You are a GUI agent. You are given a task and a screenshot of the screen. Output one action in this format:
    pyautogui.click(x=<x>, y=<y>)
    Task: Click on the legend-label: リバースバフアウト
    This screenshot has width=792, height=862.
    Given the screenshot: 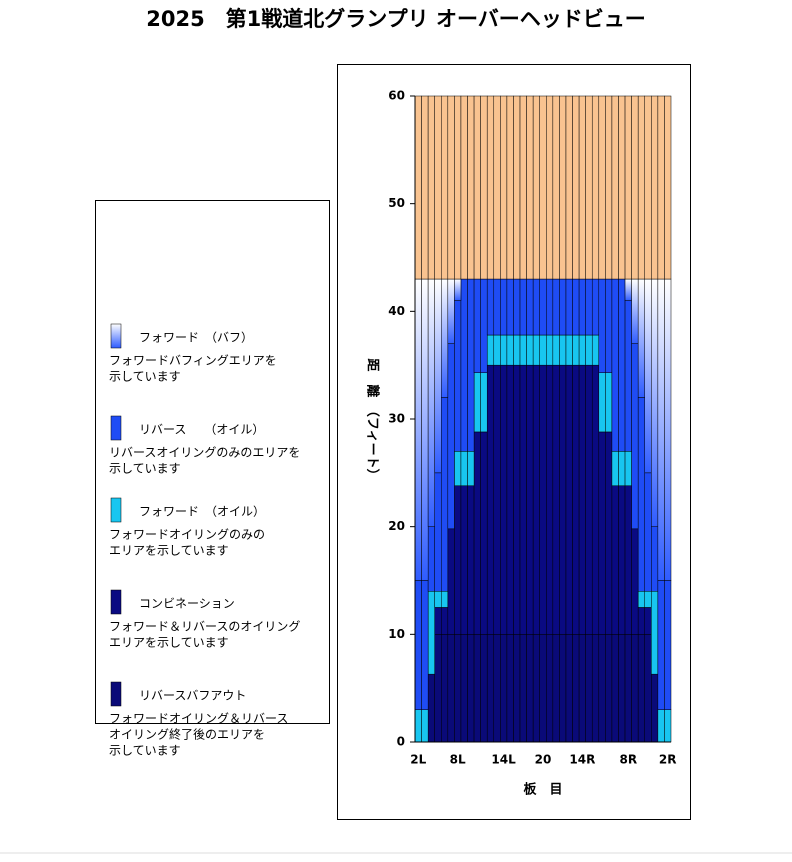 What is the action you would take?
    pyautogui.click(x=192, y=696)
    